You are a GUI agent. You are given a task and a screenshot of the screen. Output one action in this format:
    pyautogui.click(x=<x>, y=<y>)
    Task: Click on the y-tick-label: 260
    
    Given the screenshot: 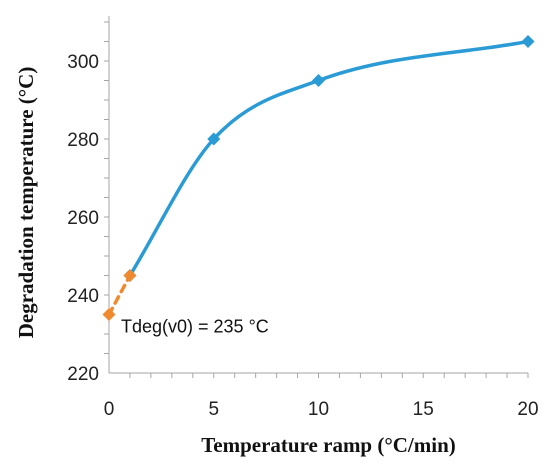 What is the action you would take?
    pyautogui.click(x=83, y=218)
    